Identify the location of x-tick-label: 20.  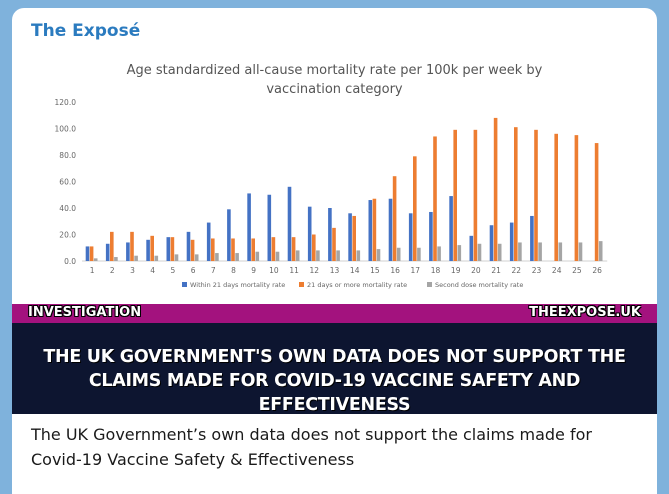
(476, 270).